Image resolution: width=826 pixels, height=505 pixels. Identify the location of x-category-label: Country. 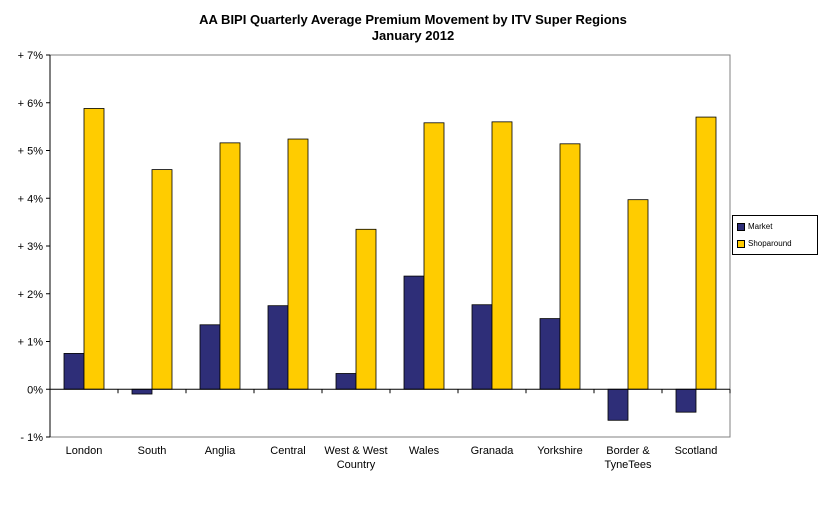
(356, 465).